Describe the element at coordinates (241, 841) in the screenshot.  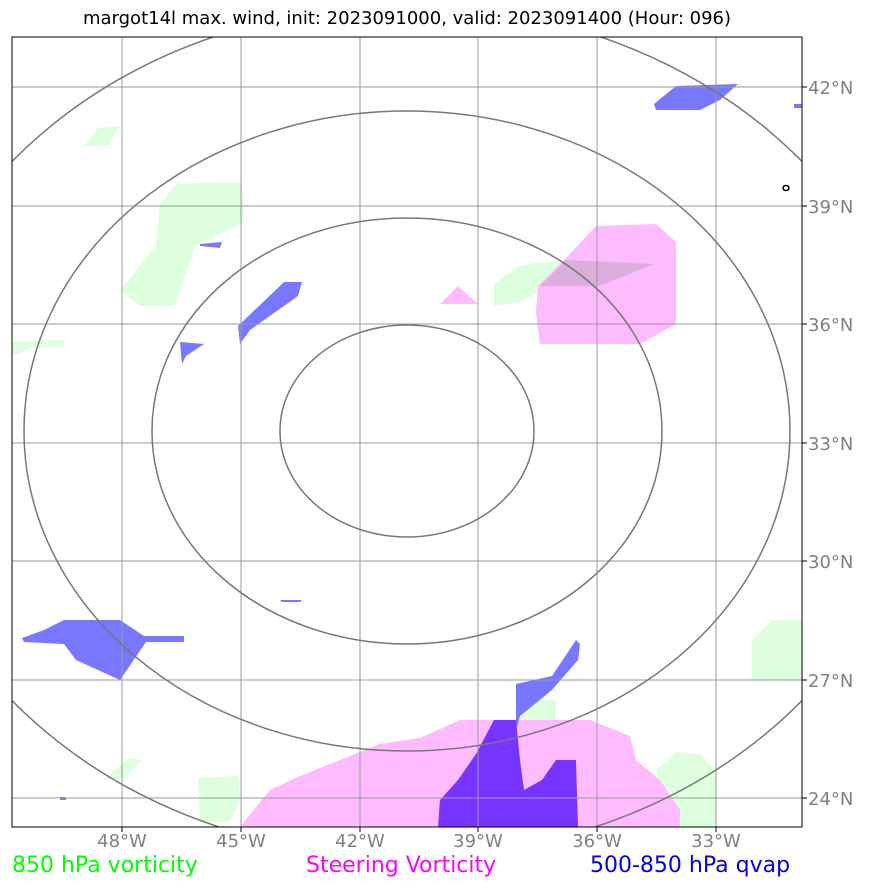
I see `lon-tick-label: 45°W` at that location.